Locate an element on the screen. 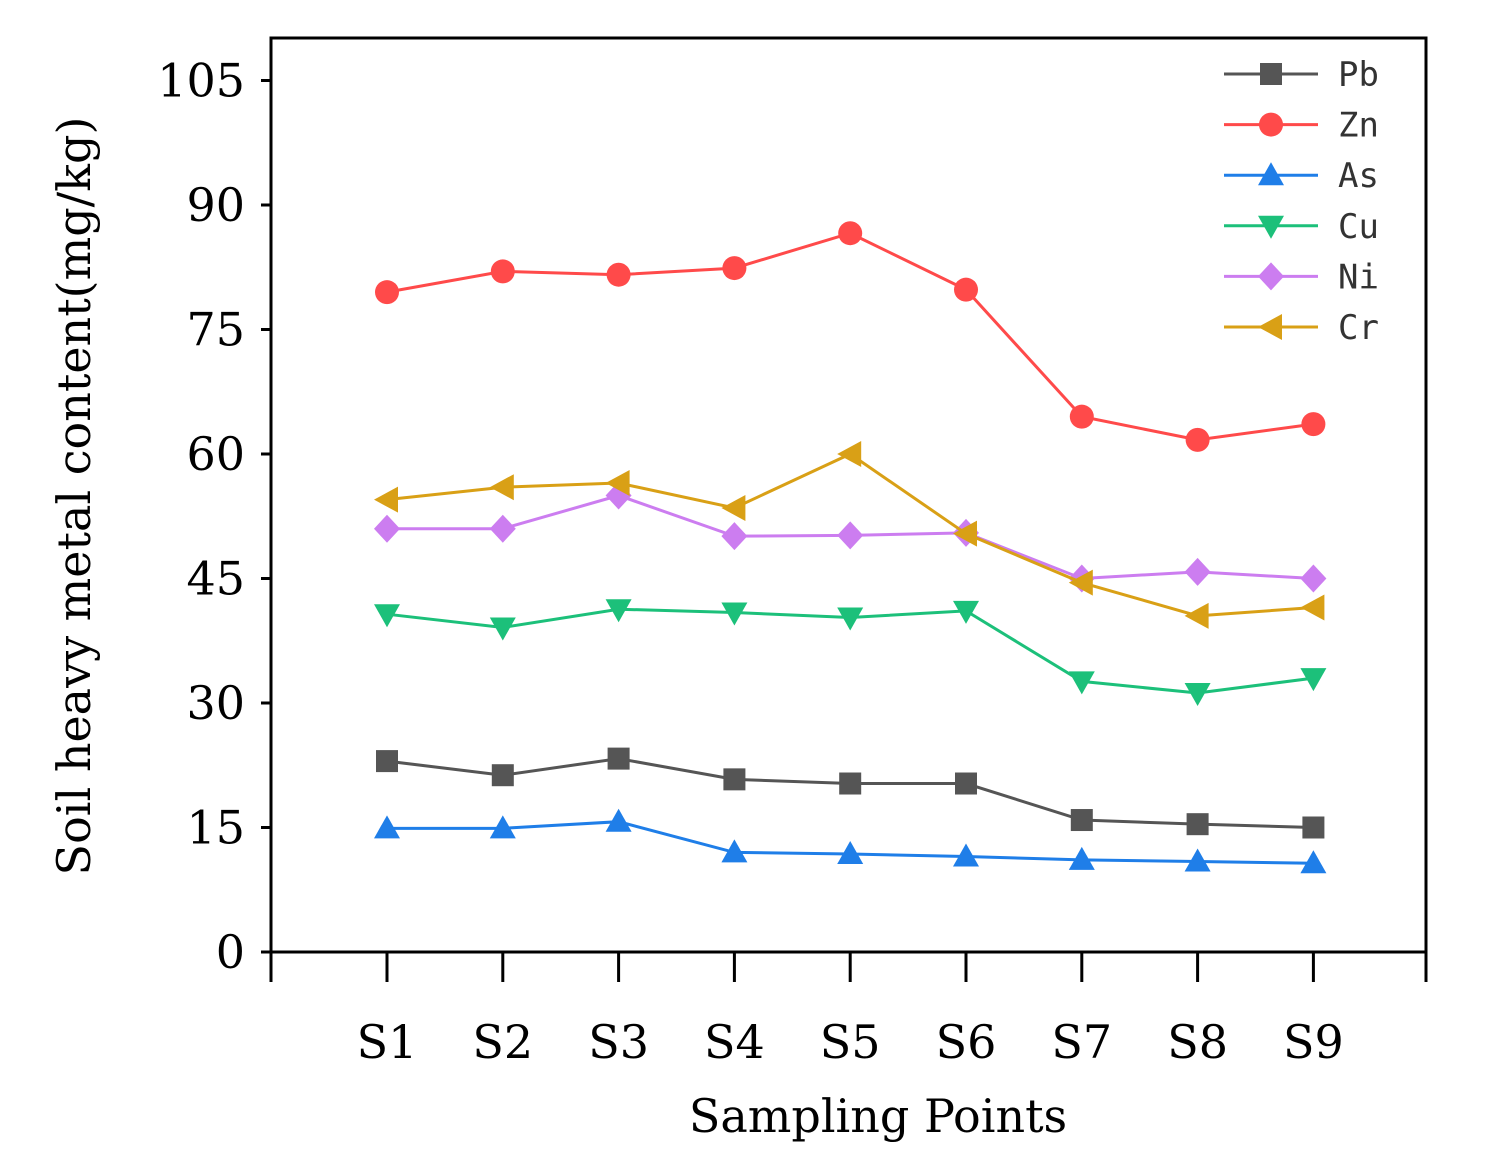  legend-label: Cr is located at coordinates (1358, 328).